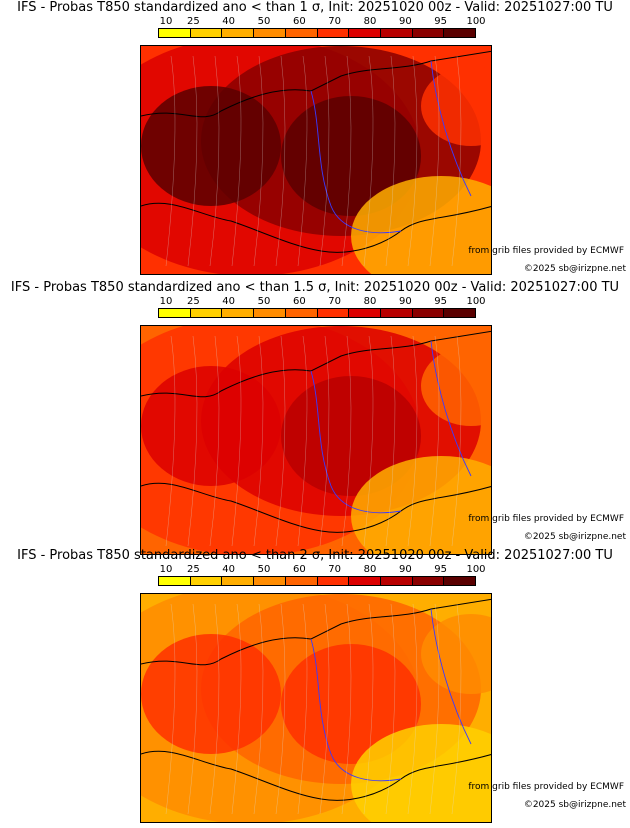 The image size is (630, 828). I want to click on colorbar-tick-label: 70, so click(335, 301).